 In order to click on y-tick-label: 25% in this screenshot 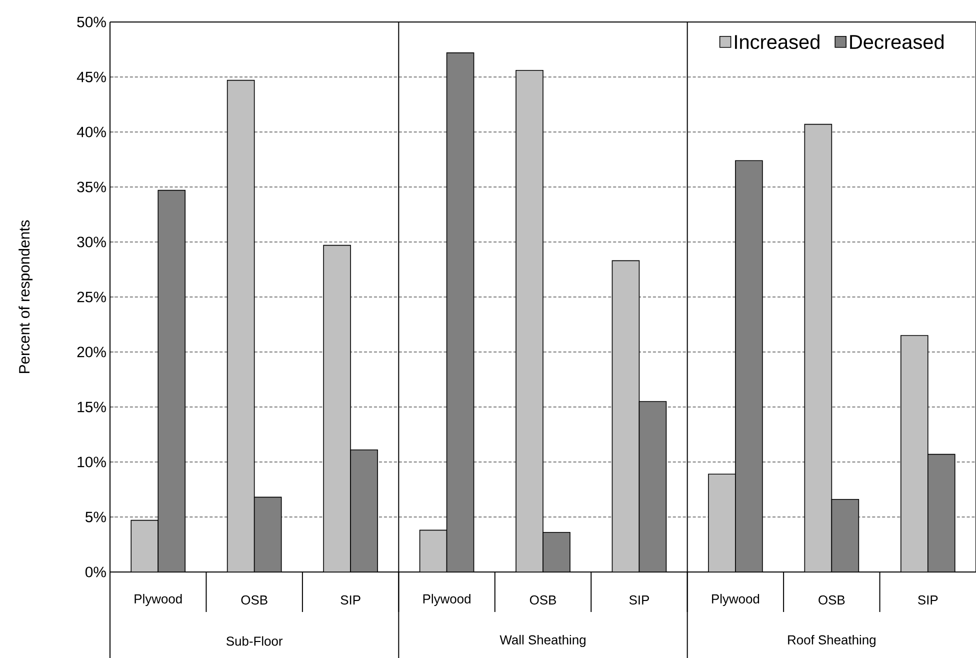, I will do `click(91, 297)`.